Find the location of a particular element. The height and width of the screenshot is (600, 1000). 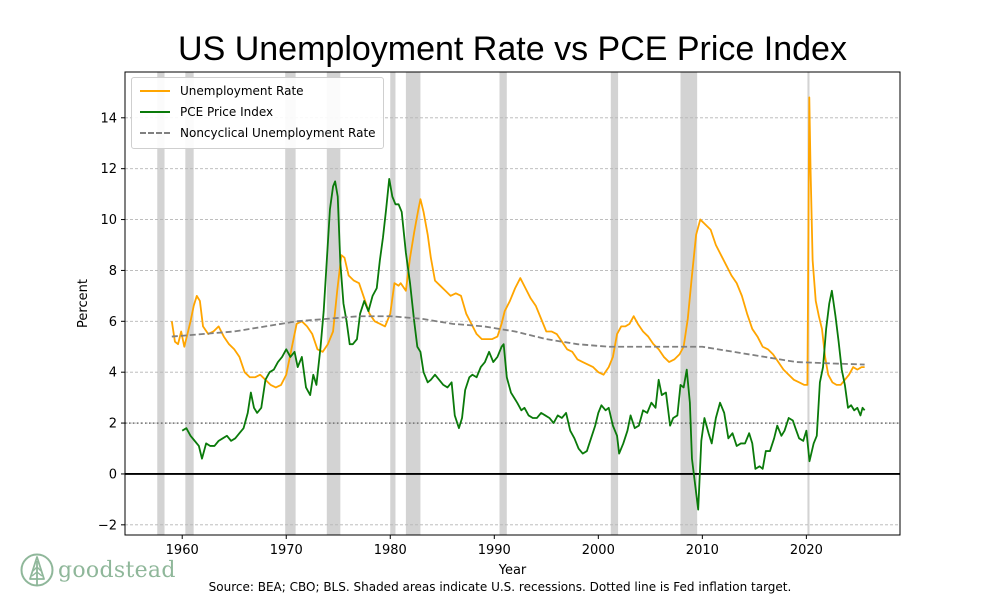

y-tick-label: 0 is located at coordinates (113, 474).